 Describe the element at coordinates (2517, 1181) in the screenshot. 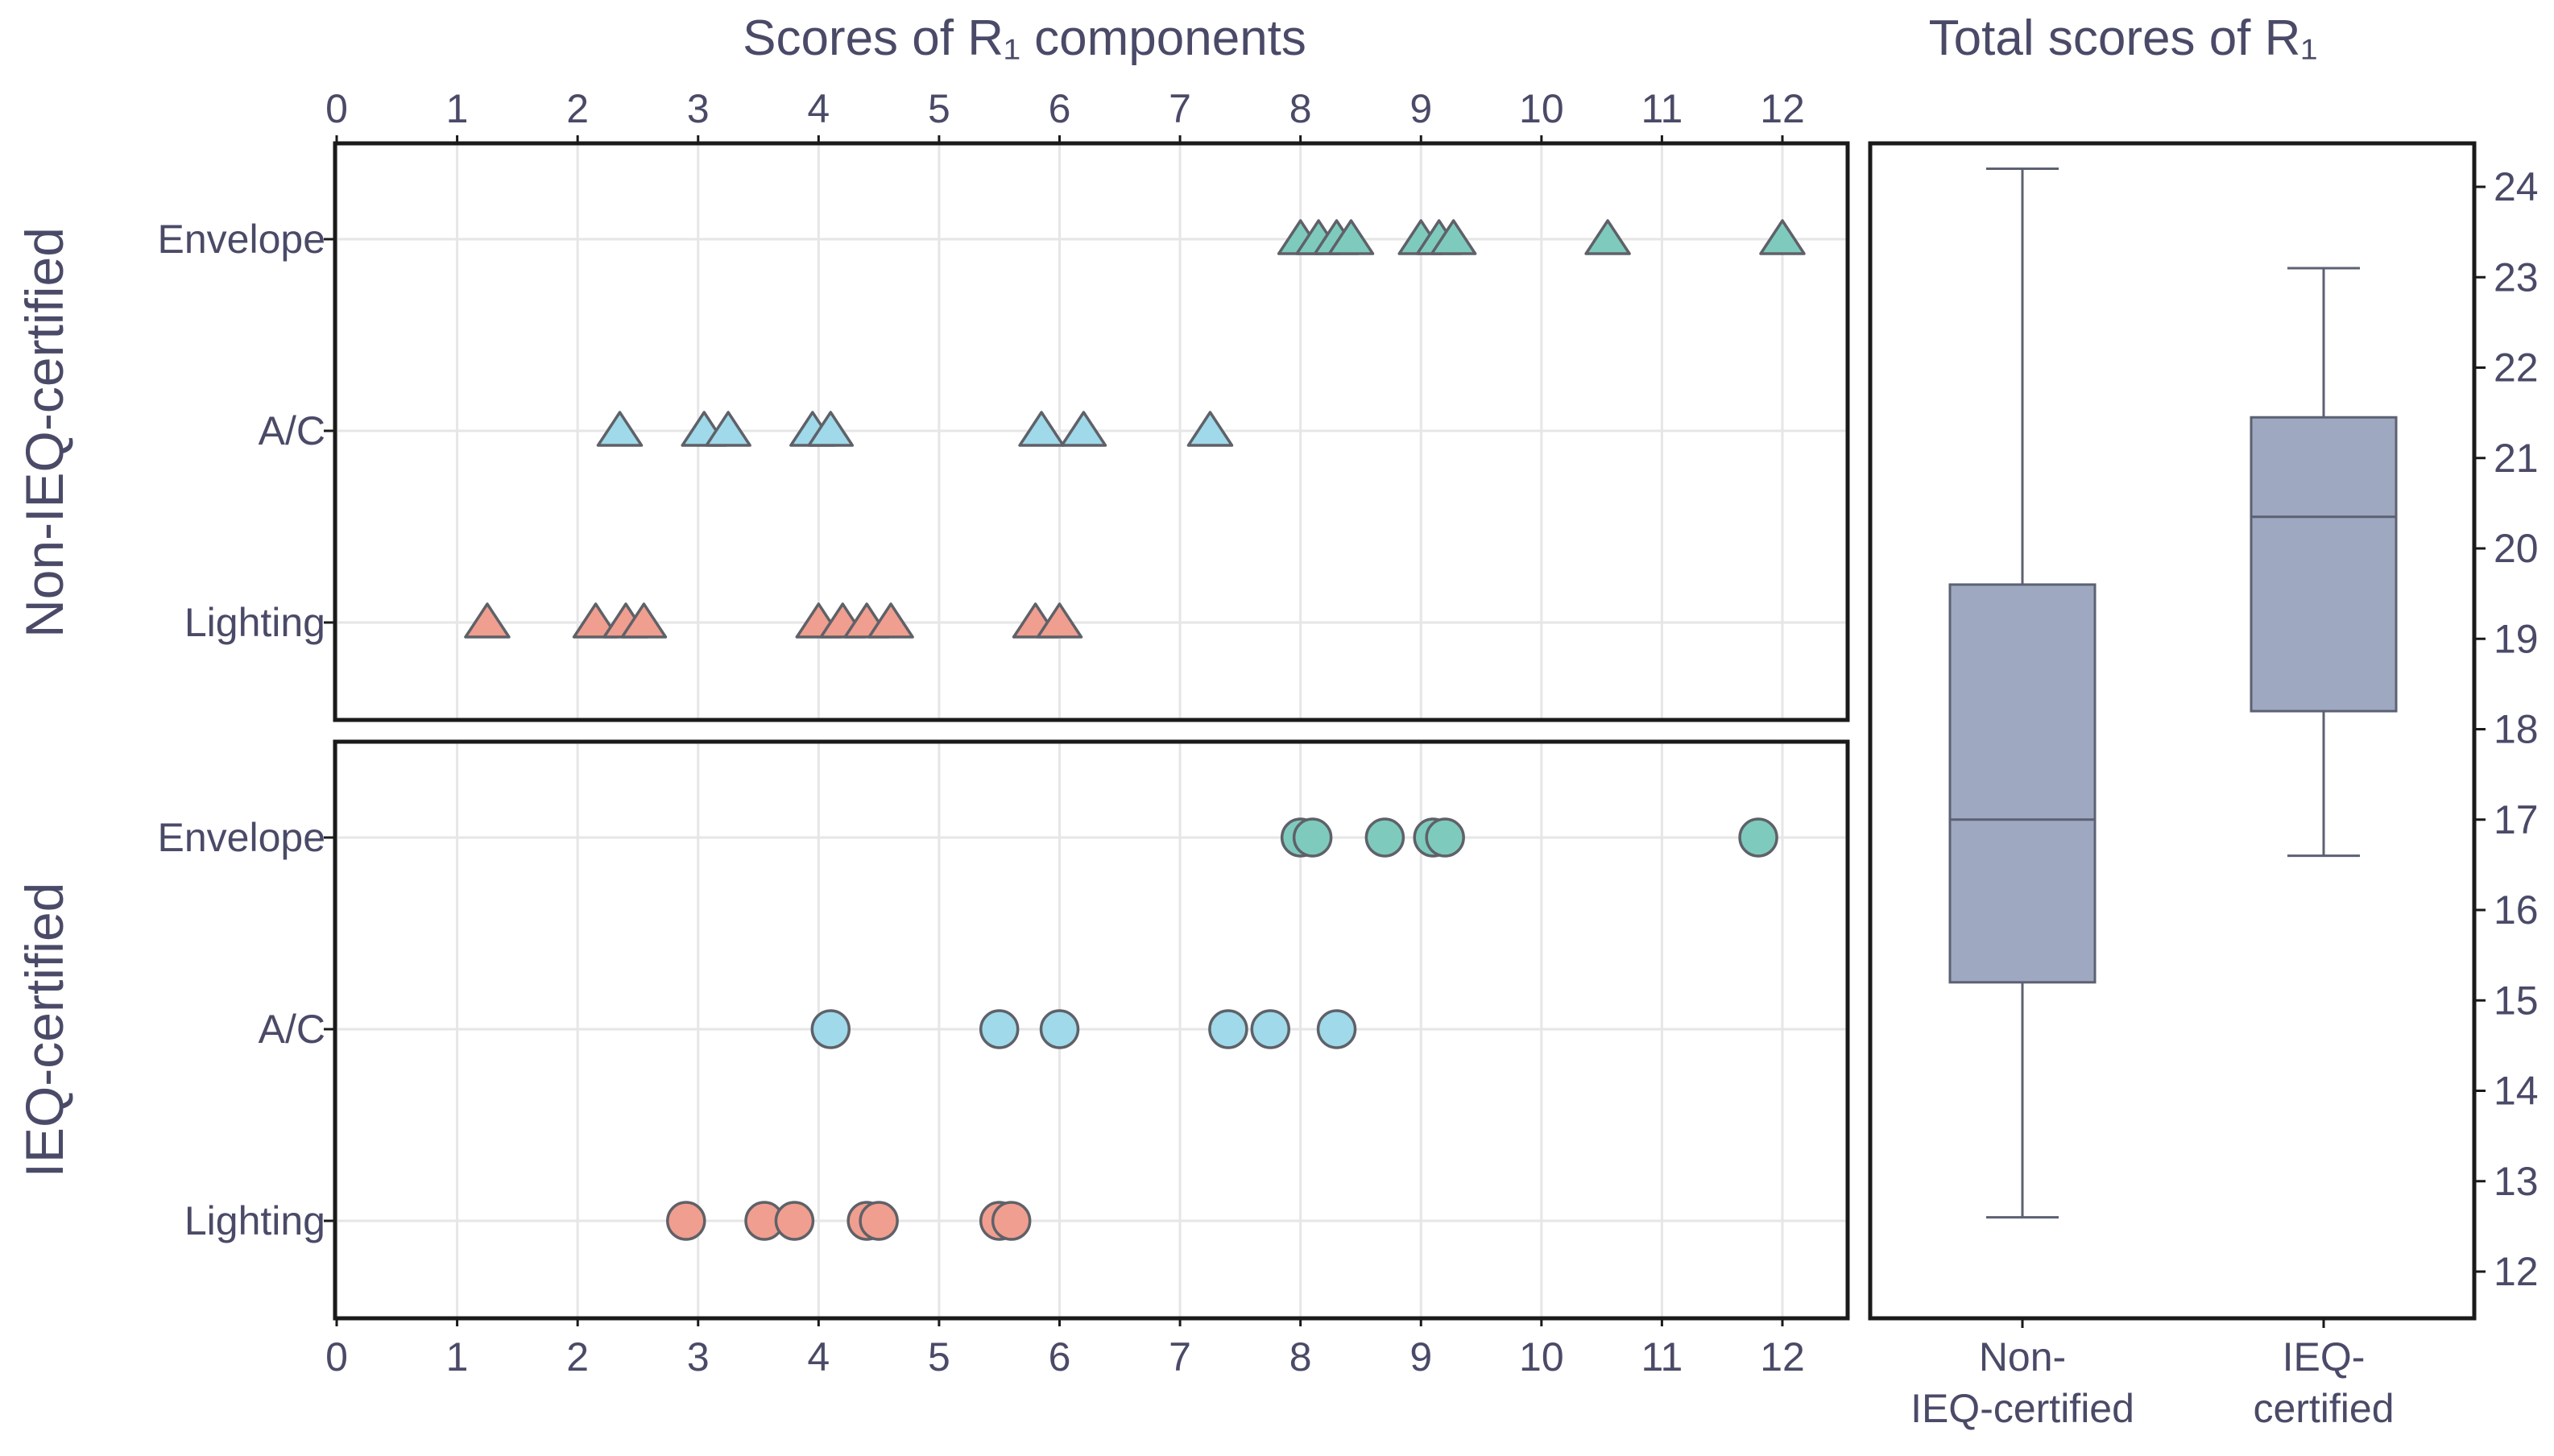

I see `y-tick-label: 13` at that location.